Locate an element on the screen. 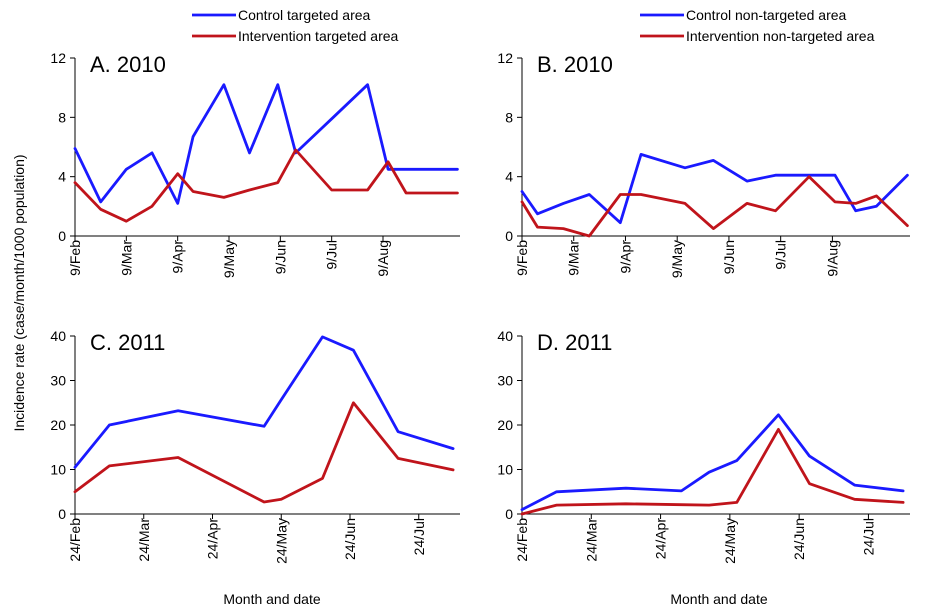 The image size is (929, 609). panel-label: A. 2010 is located at coordinates (128, 64).